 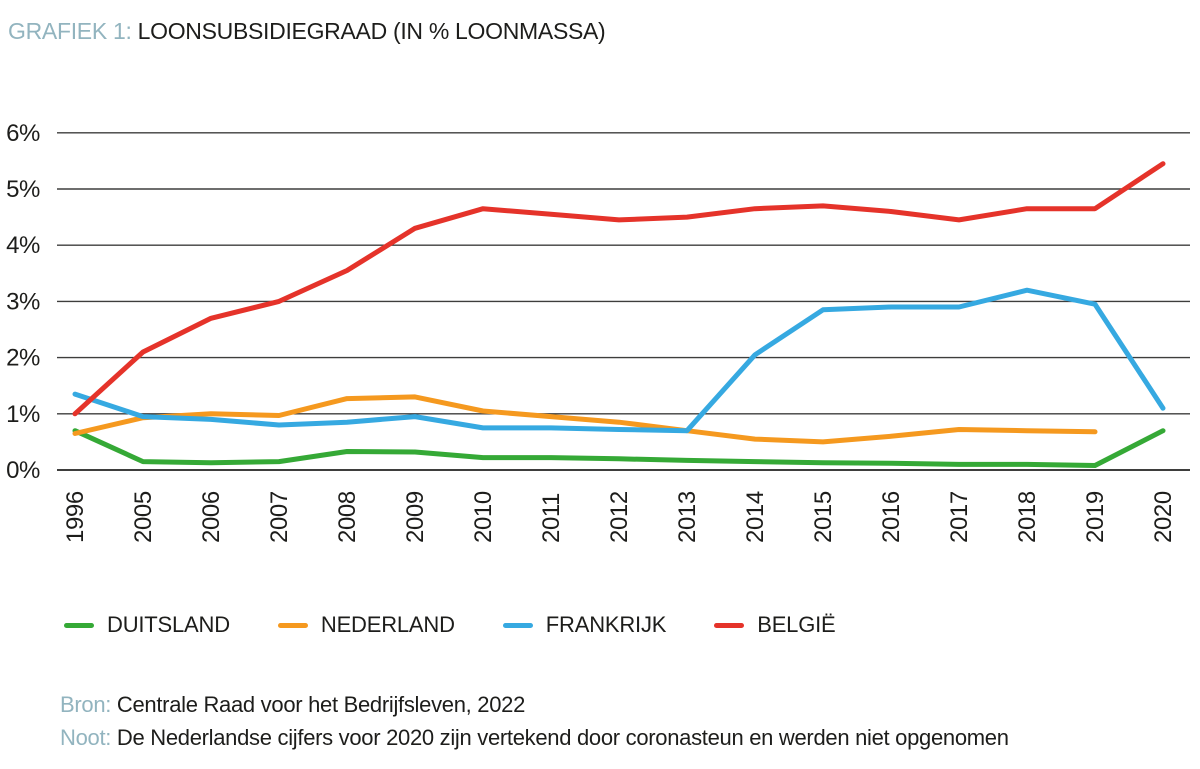 What do you see at coordinates (143, 517) in the screenshot?
I see `x-axis-label: 2005` at bounding box center [143, 517].